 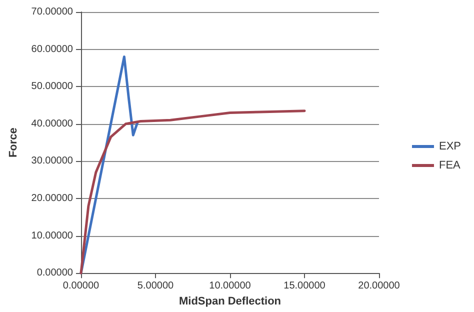 I want to click on y-tick-label: 0.00000, so click(x=55, y=273).